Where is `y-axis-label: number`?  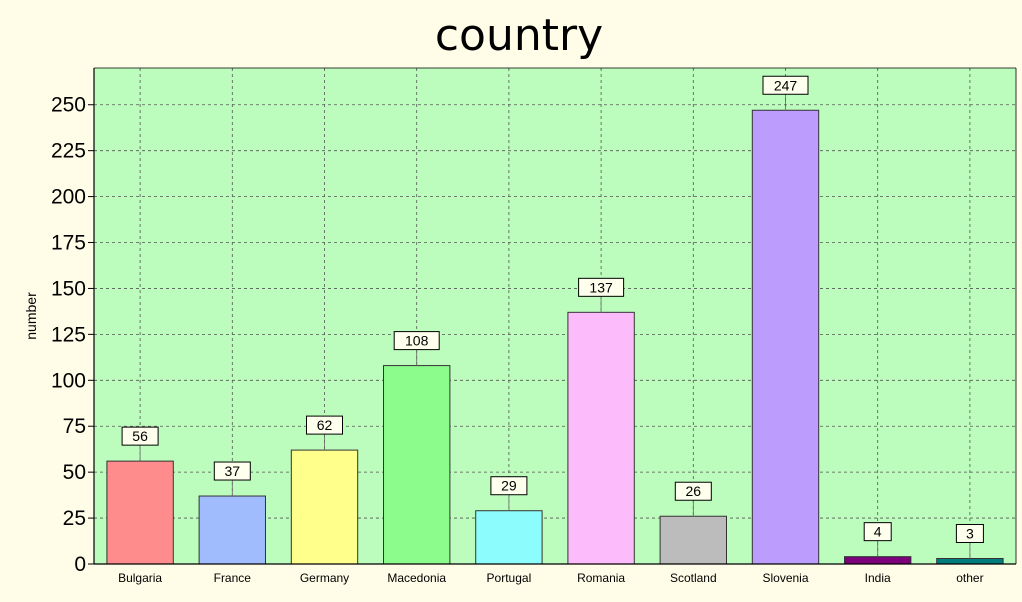
y-axis-label: number is located at coordinates (31, 316).